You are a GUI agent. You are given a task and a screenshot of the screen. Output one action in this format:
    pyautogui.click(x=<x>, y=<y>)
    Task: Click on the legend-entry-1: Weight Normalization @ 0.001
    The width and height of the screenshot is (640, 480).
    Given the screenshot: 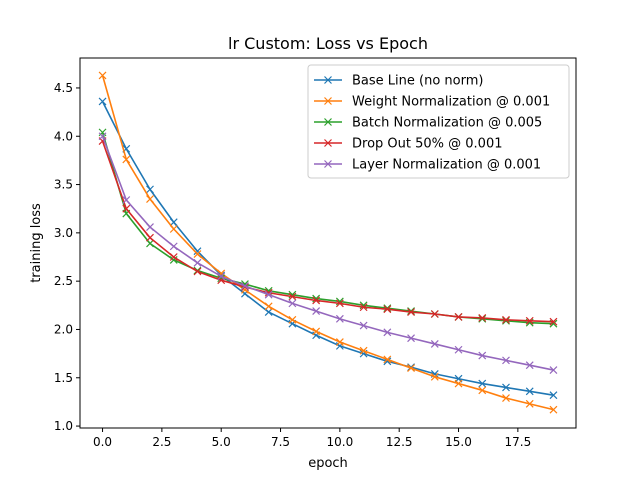 What is the action you would take?
    pyautogui.click(x=451, y=102)
    